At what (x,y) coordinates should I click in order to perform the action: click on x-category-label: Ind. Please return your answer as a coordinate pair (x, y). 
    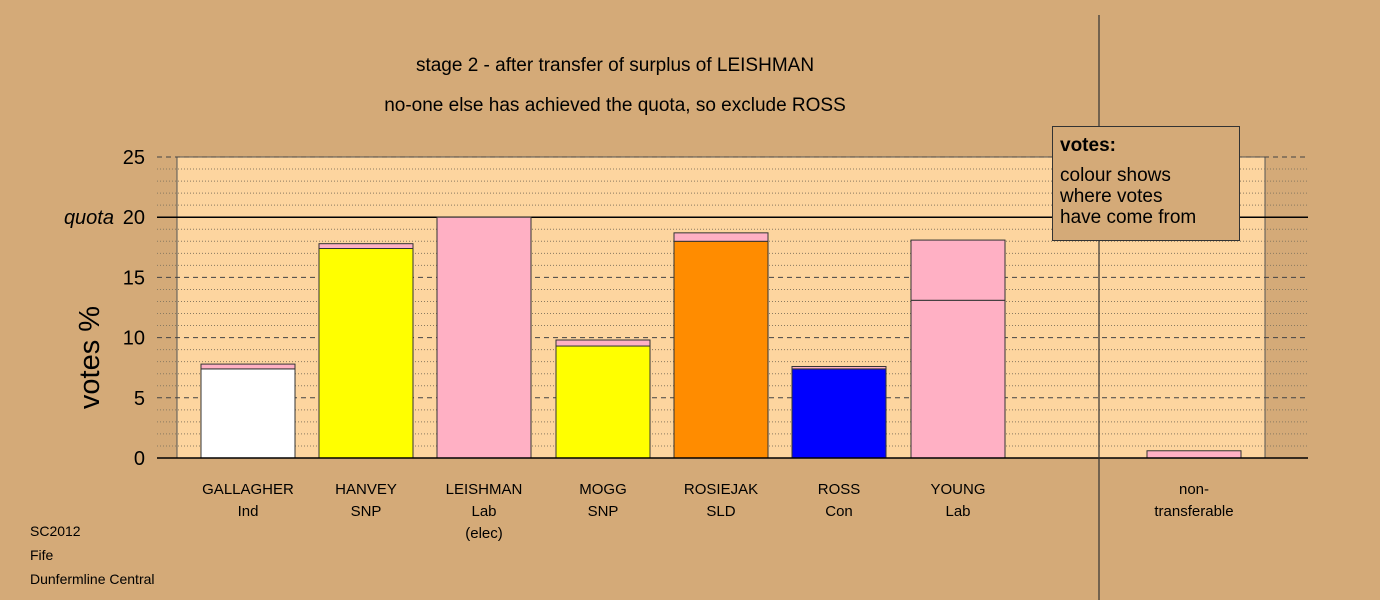
    Looking at the image, I should click on (248, 511).